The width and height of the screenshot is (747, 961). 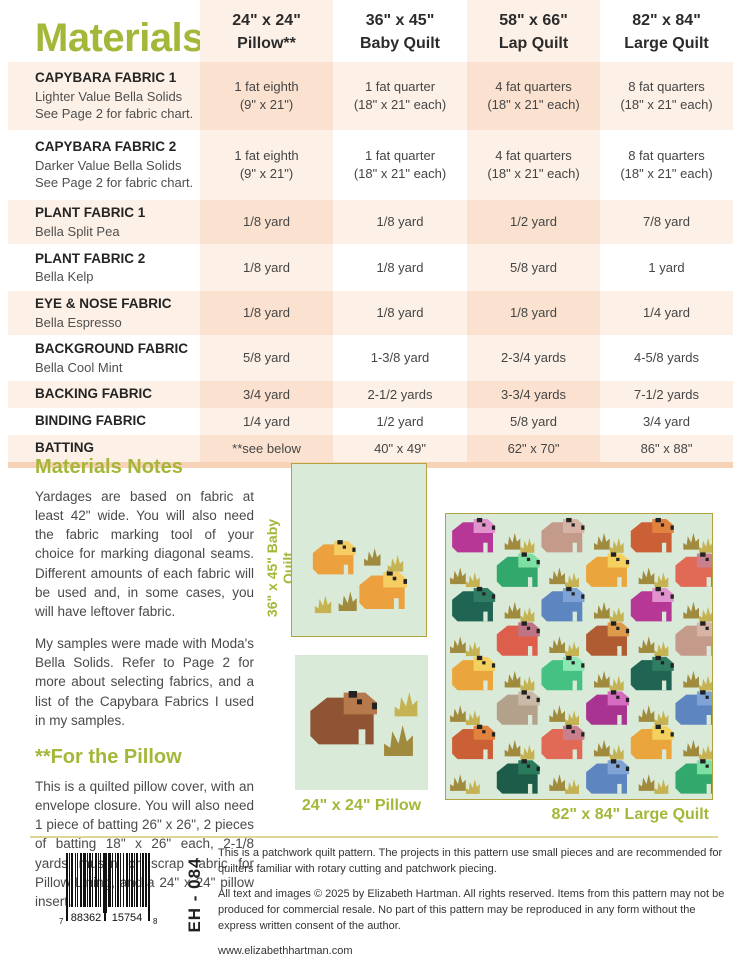 What do you see at coordinates (285, 950) in the screenshot?
I see `website-url: www.elizabethhartman.com` at bounding box center [285, 950].